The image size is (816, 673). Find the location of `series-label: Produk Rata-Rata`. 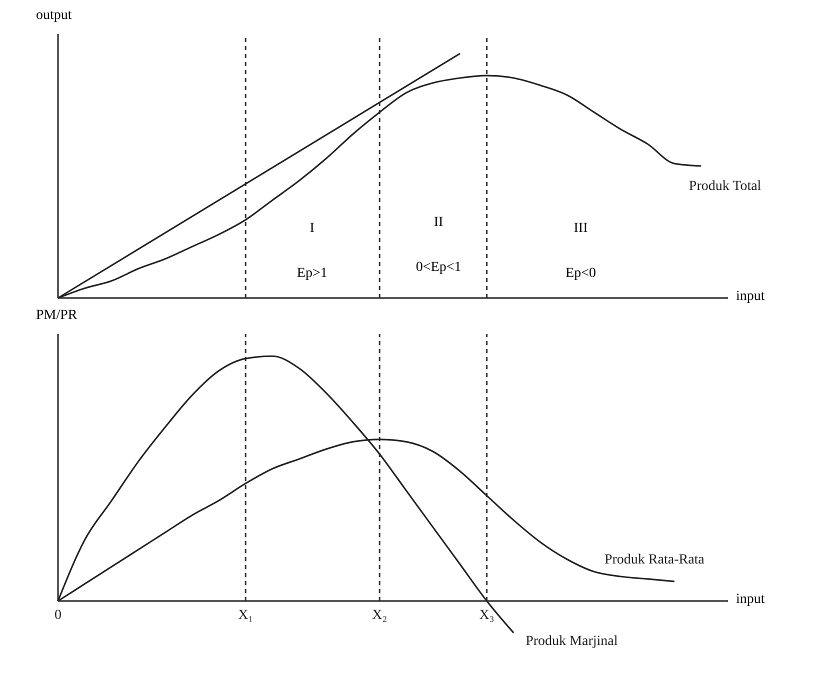

series-label: Produk Rata-Rata is located at coordinates (655, 560).